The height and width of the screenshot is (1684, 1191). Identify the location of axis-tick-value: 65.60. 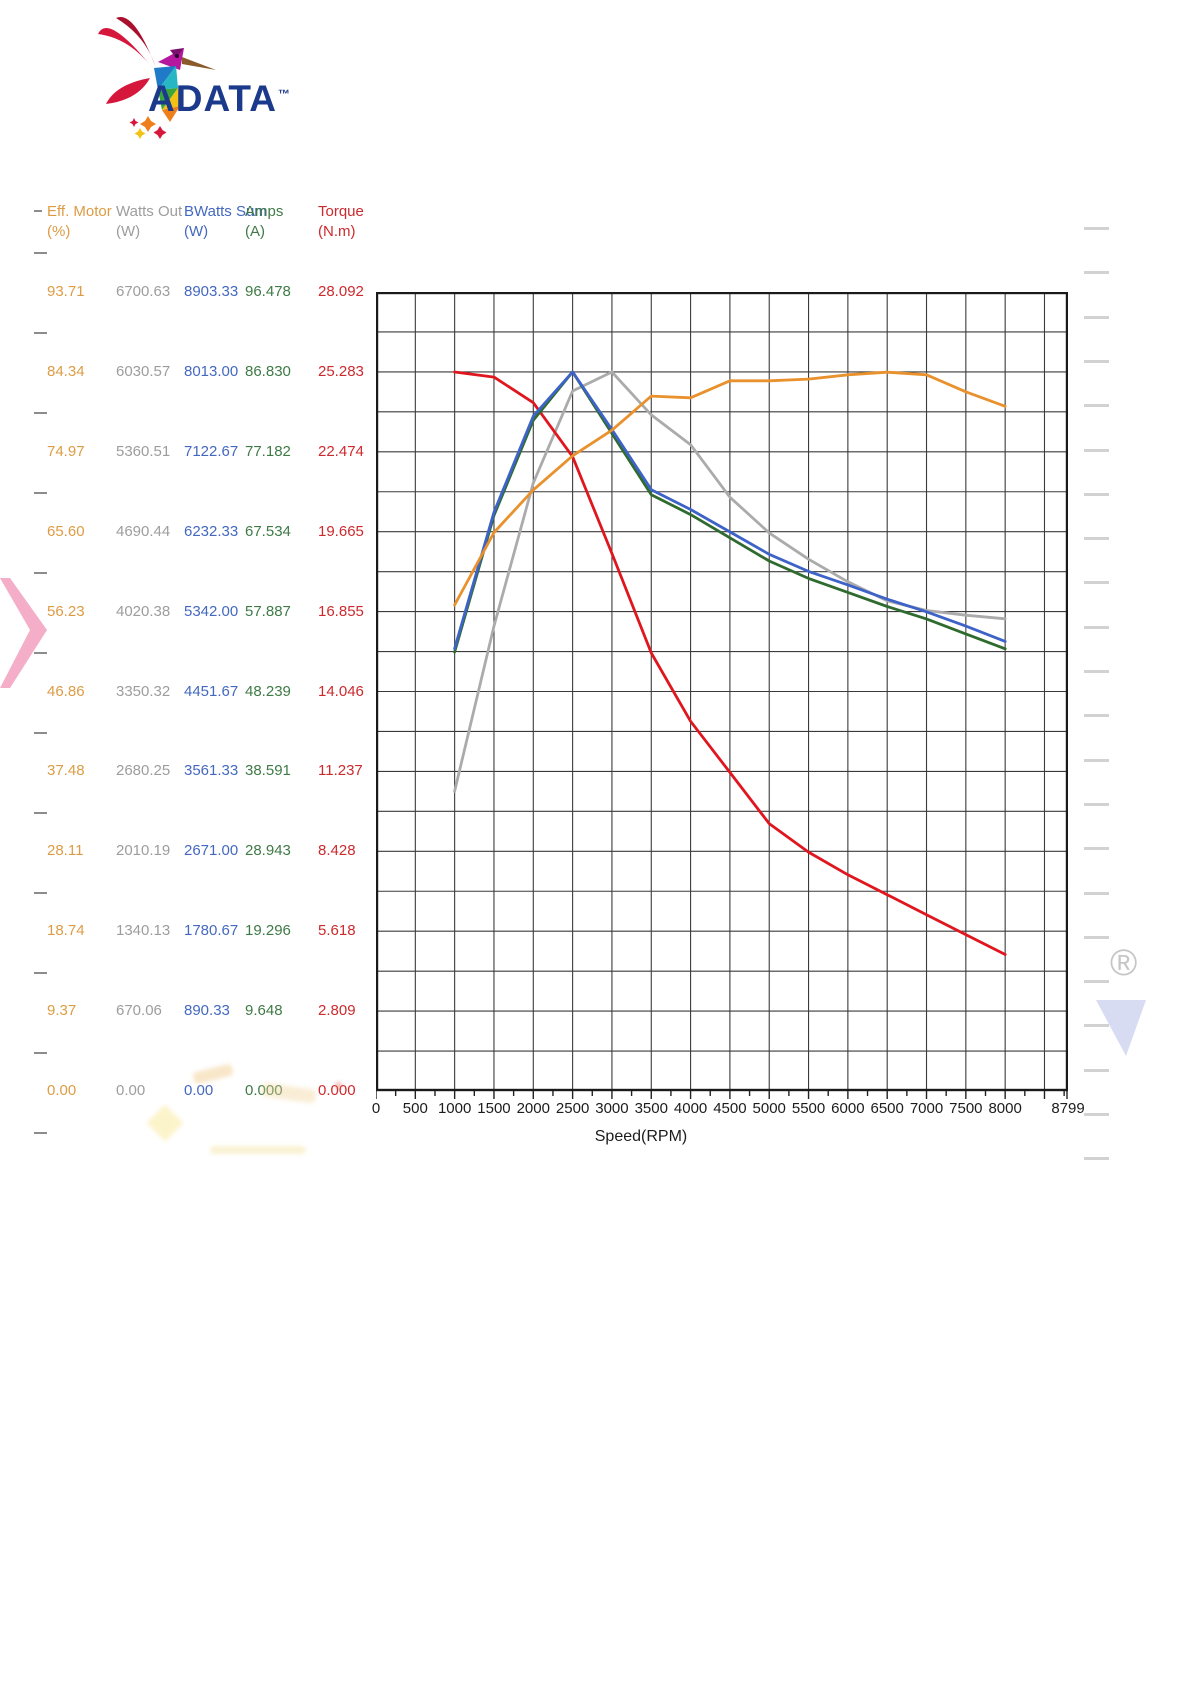
(66, 531).